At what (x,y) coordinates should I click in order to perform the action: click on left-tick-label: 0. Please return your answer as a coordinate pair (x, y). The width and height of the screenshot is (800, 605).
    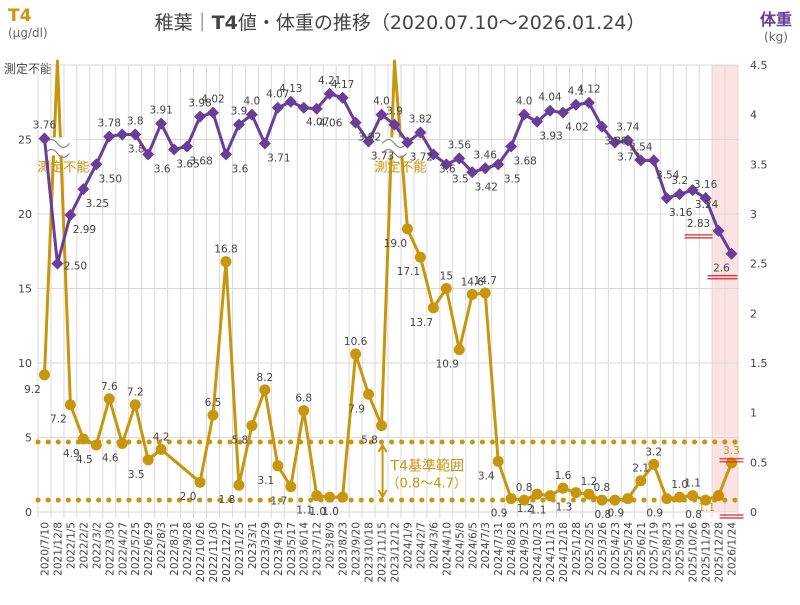
    Looking at the image, I should click on (28, 512).